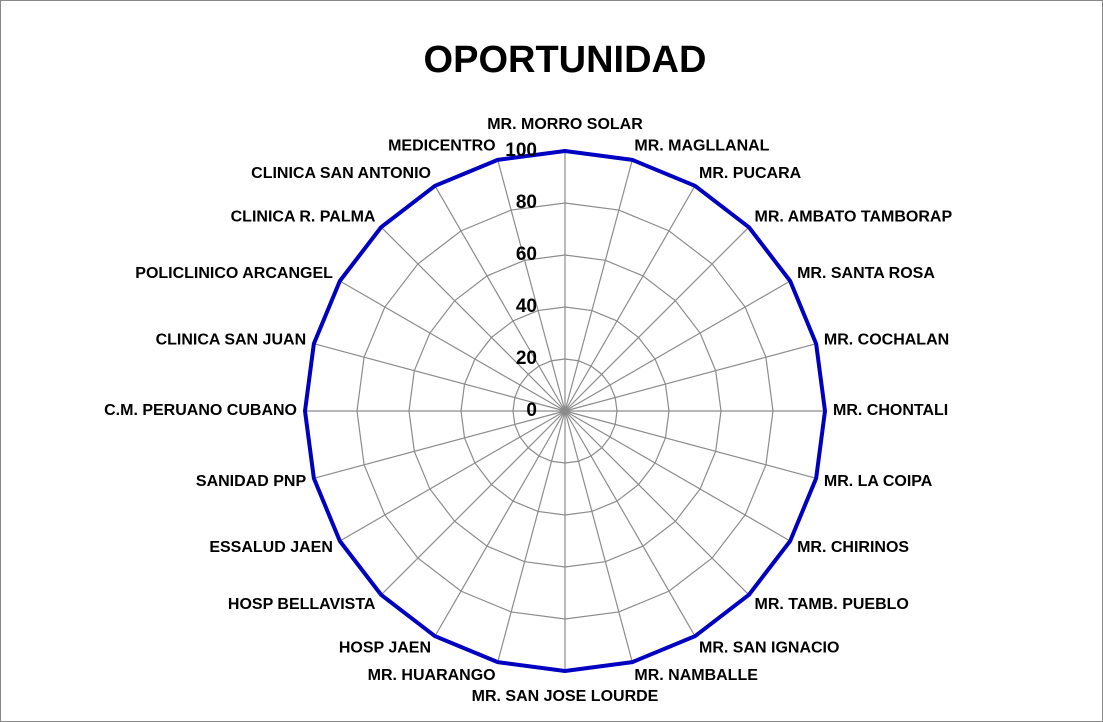 The image size is (1103, 722). I want to click on y-tick-label: 100, so click(521, 150).